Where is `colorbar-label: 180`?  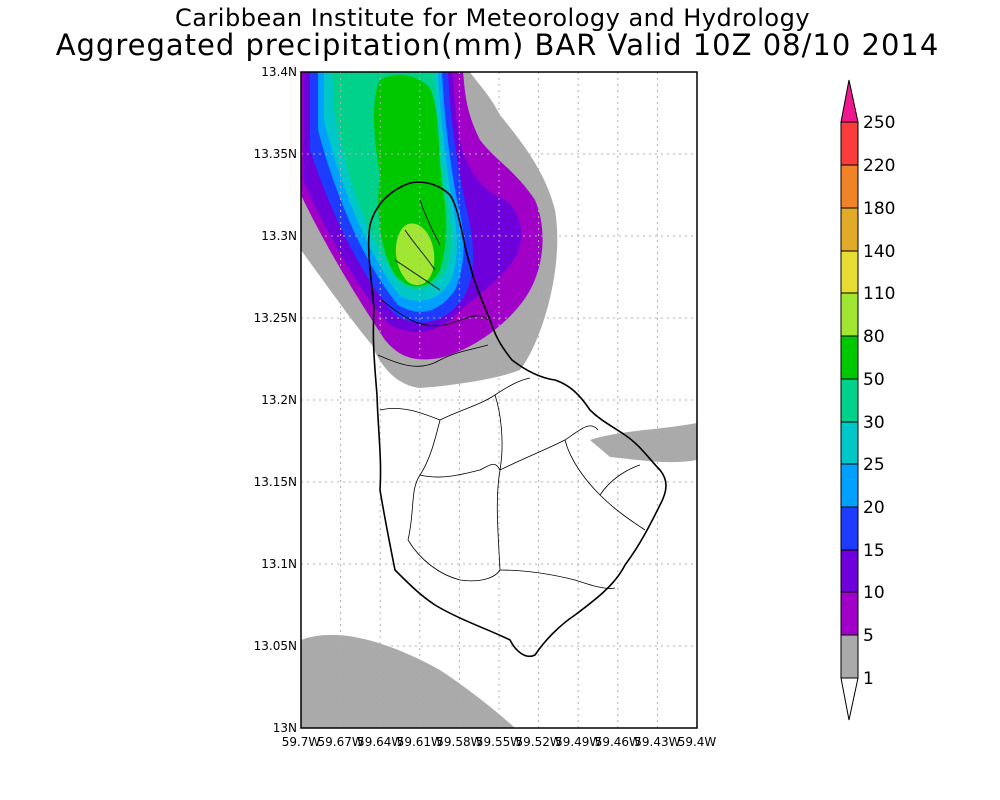
colorbar-label: 180 is located at coordinates (879, 209).